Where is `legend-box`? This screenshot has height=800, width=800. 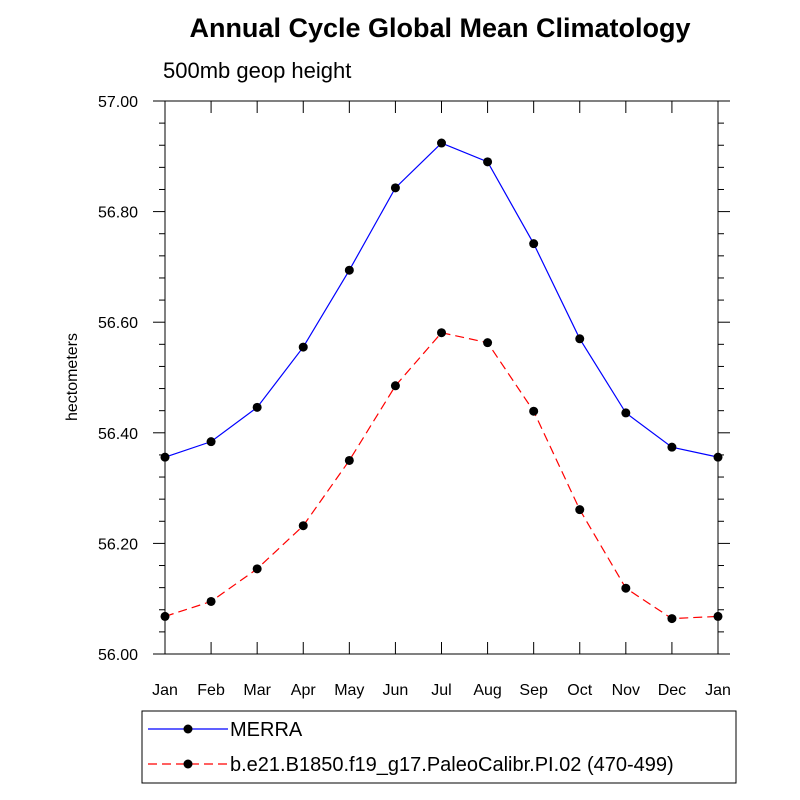
legend-box is located at coordinates (439, 747).